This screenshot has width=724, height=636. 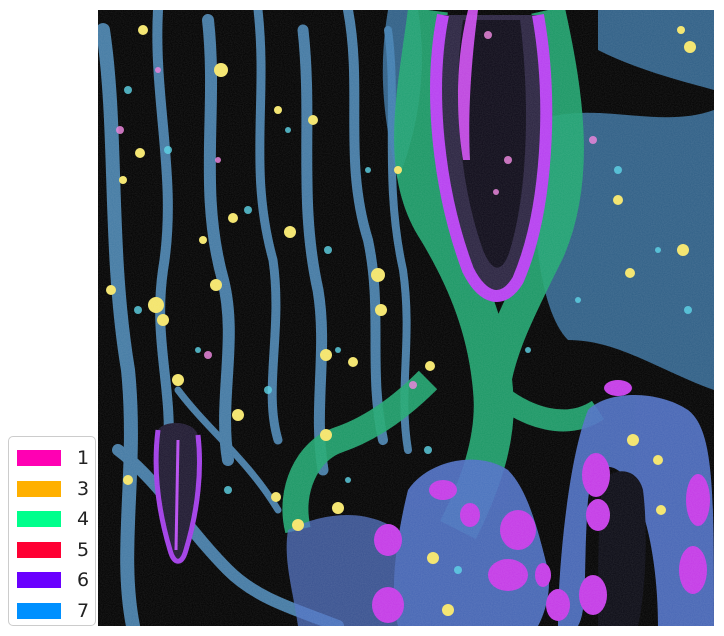 I want to click on legend-label: 7, so click(x=83, y=610).